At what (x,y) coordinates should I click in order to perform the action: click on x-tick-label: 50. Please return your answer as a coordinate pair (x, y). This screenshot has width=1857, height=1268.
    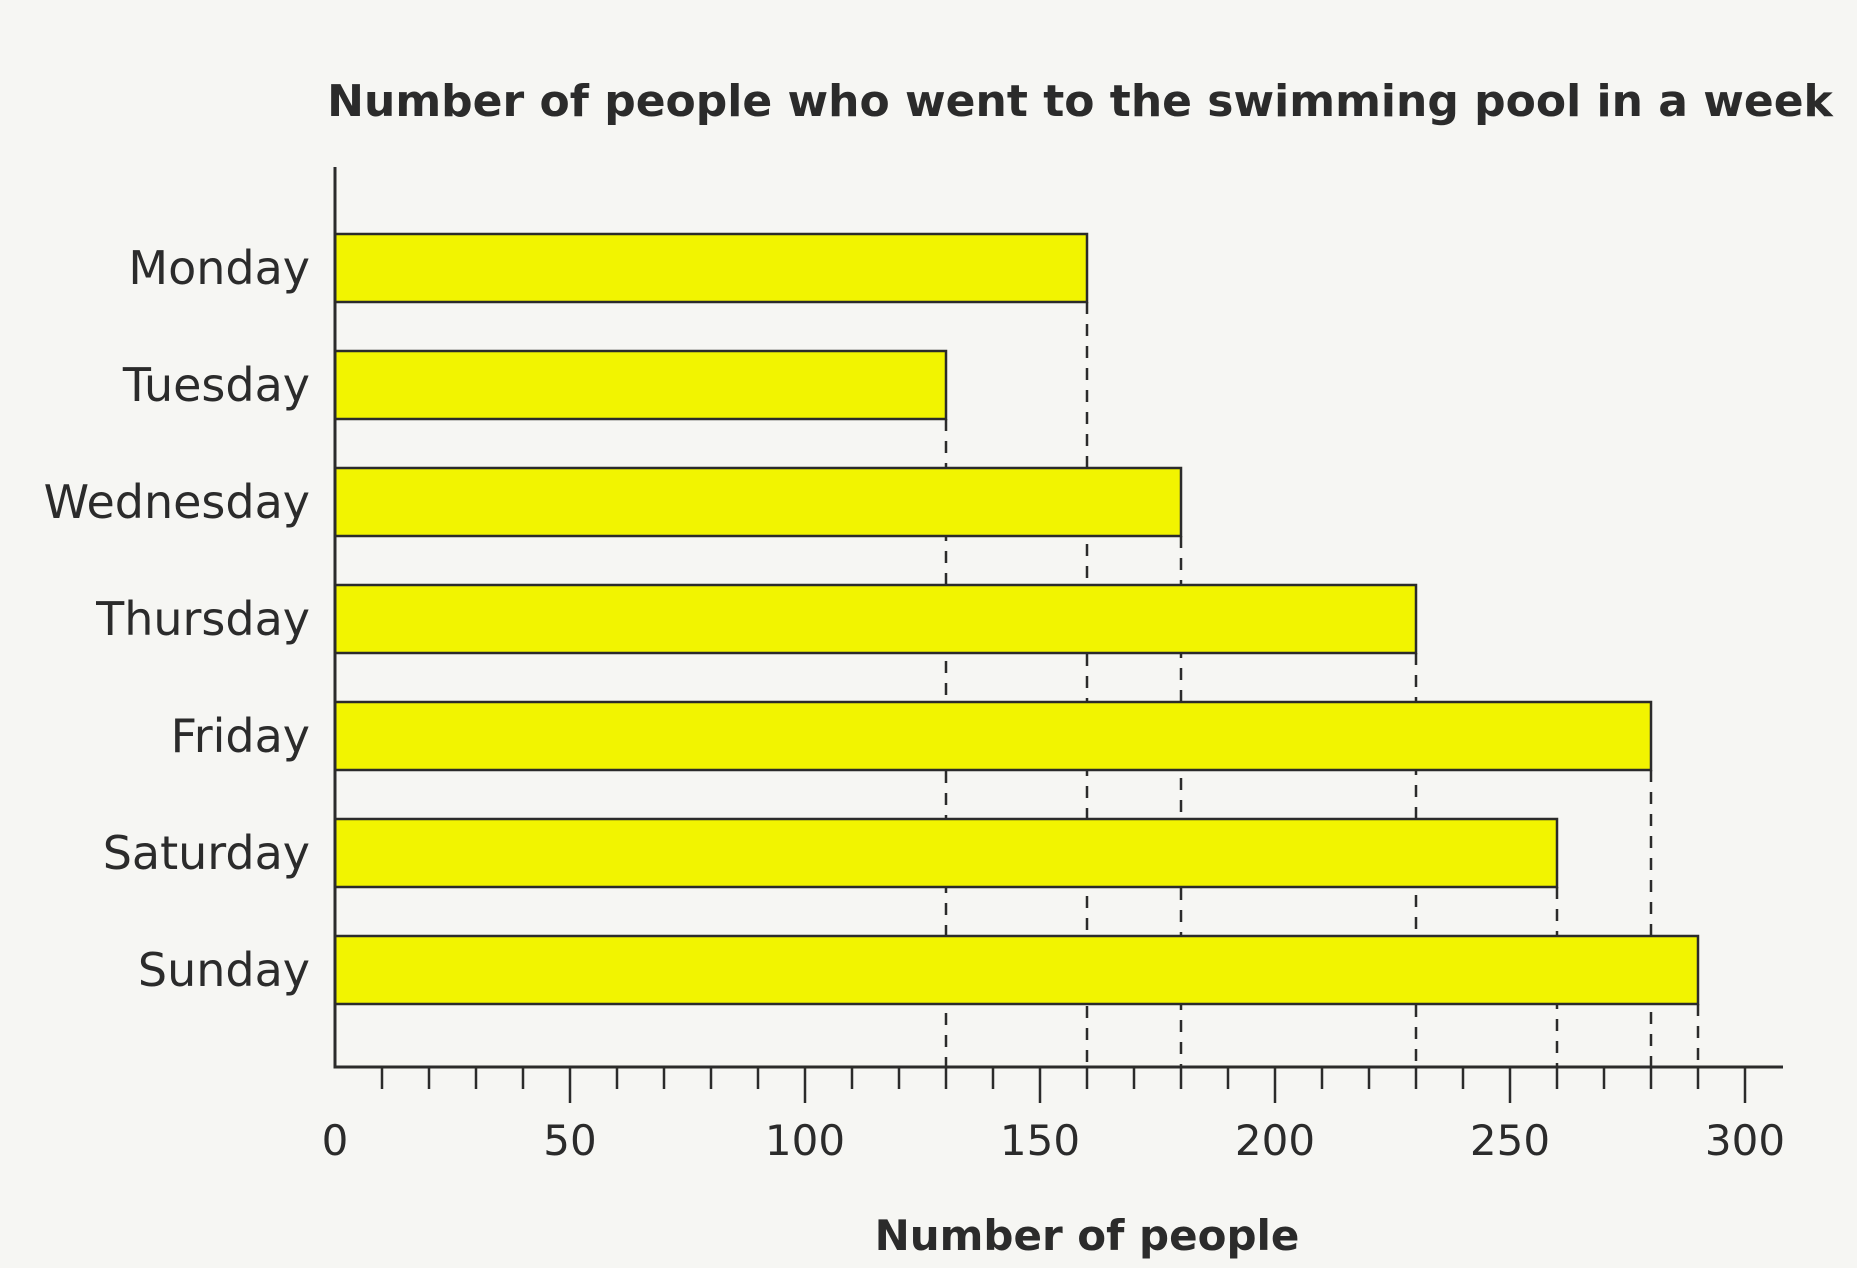
    Looking at the image, I should click on (569, 1140).